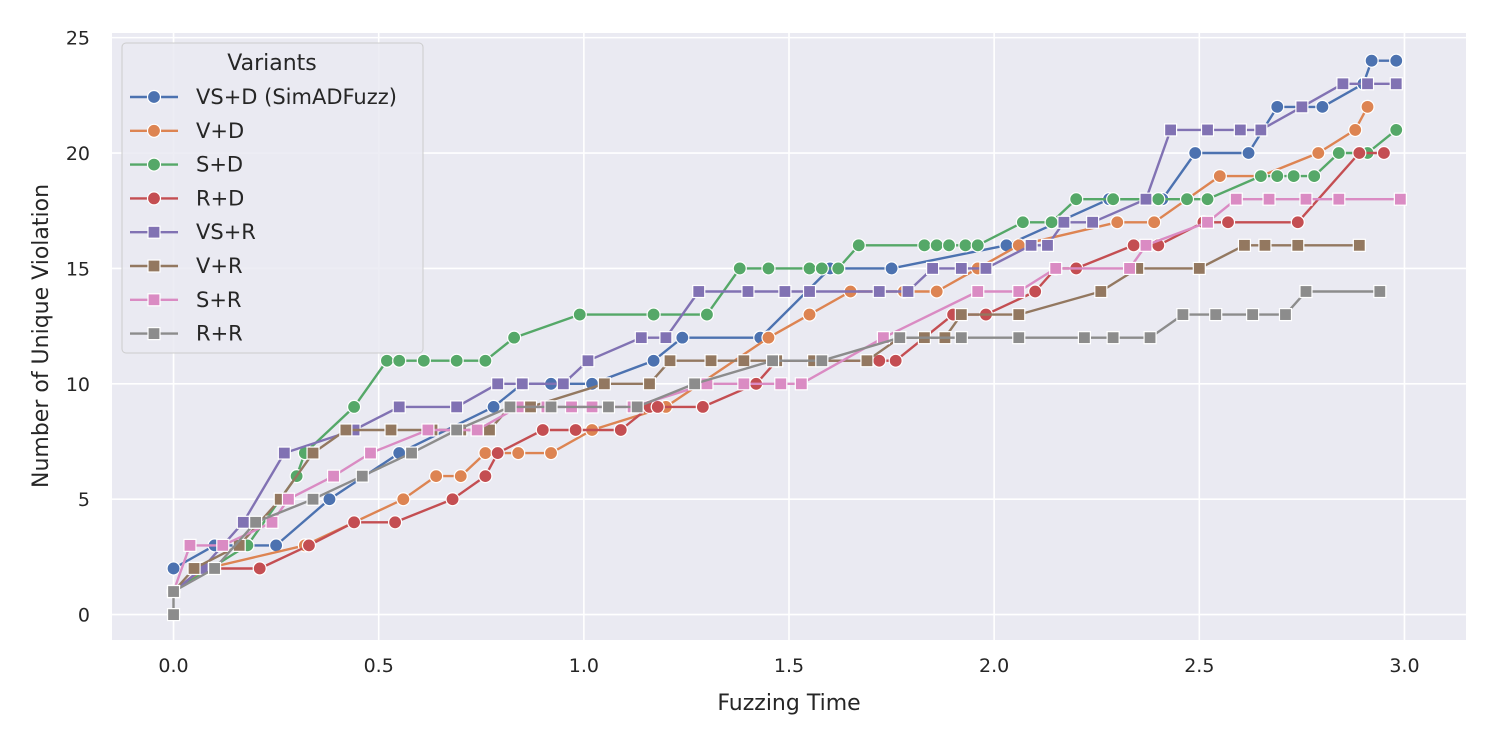 The width and height of the screenshot is (1495, 747). Describe the element at coordinates (187, 198) in the screenshot. I see `legend-item-r-d: R+D` at that location.